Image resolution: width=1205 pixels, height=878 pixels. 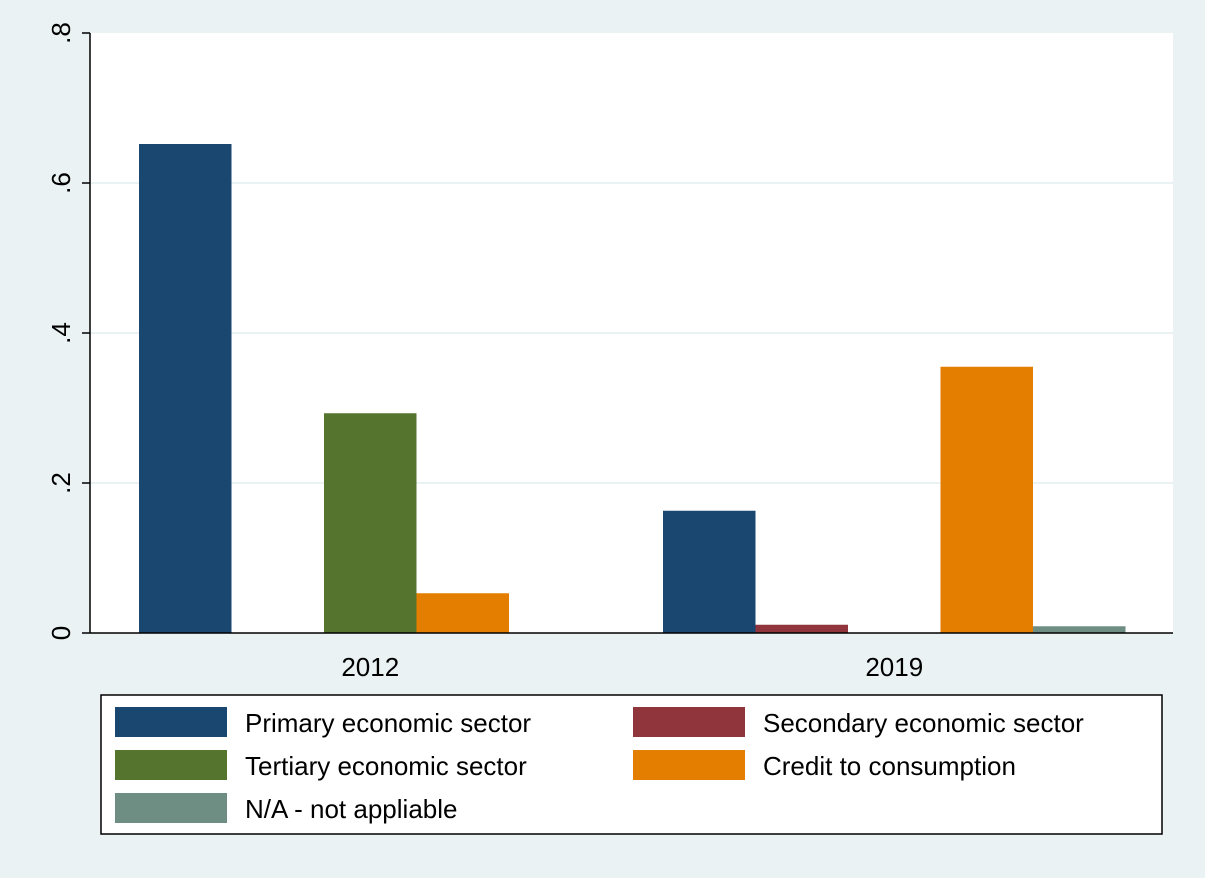 I want to click on x-tick-label: 2012, so click(x=370, y=667).